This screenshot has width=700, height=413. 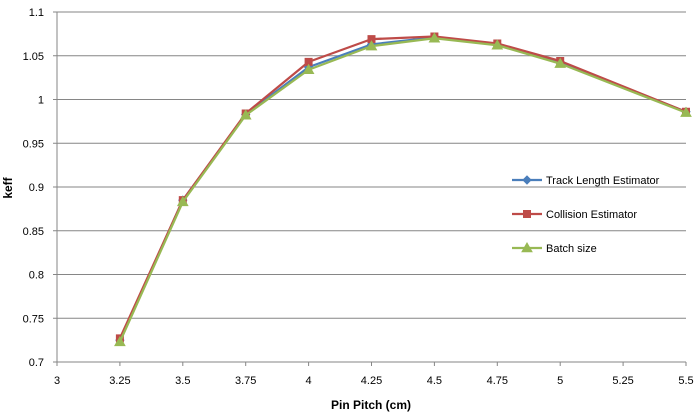 I want to click on legend-item: Batch size, so click(x=554, y=248).